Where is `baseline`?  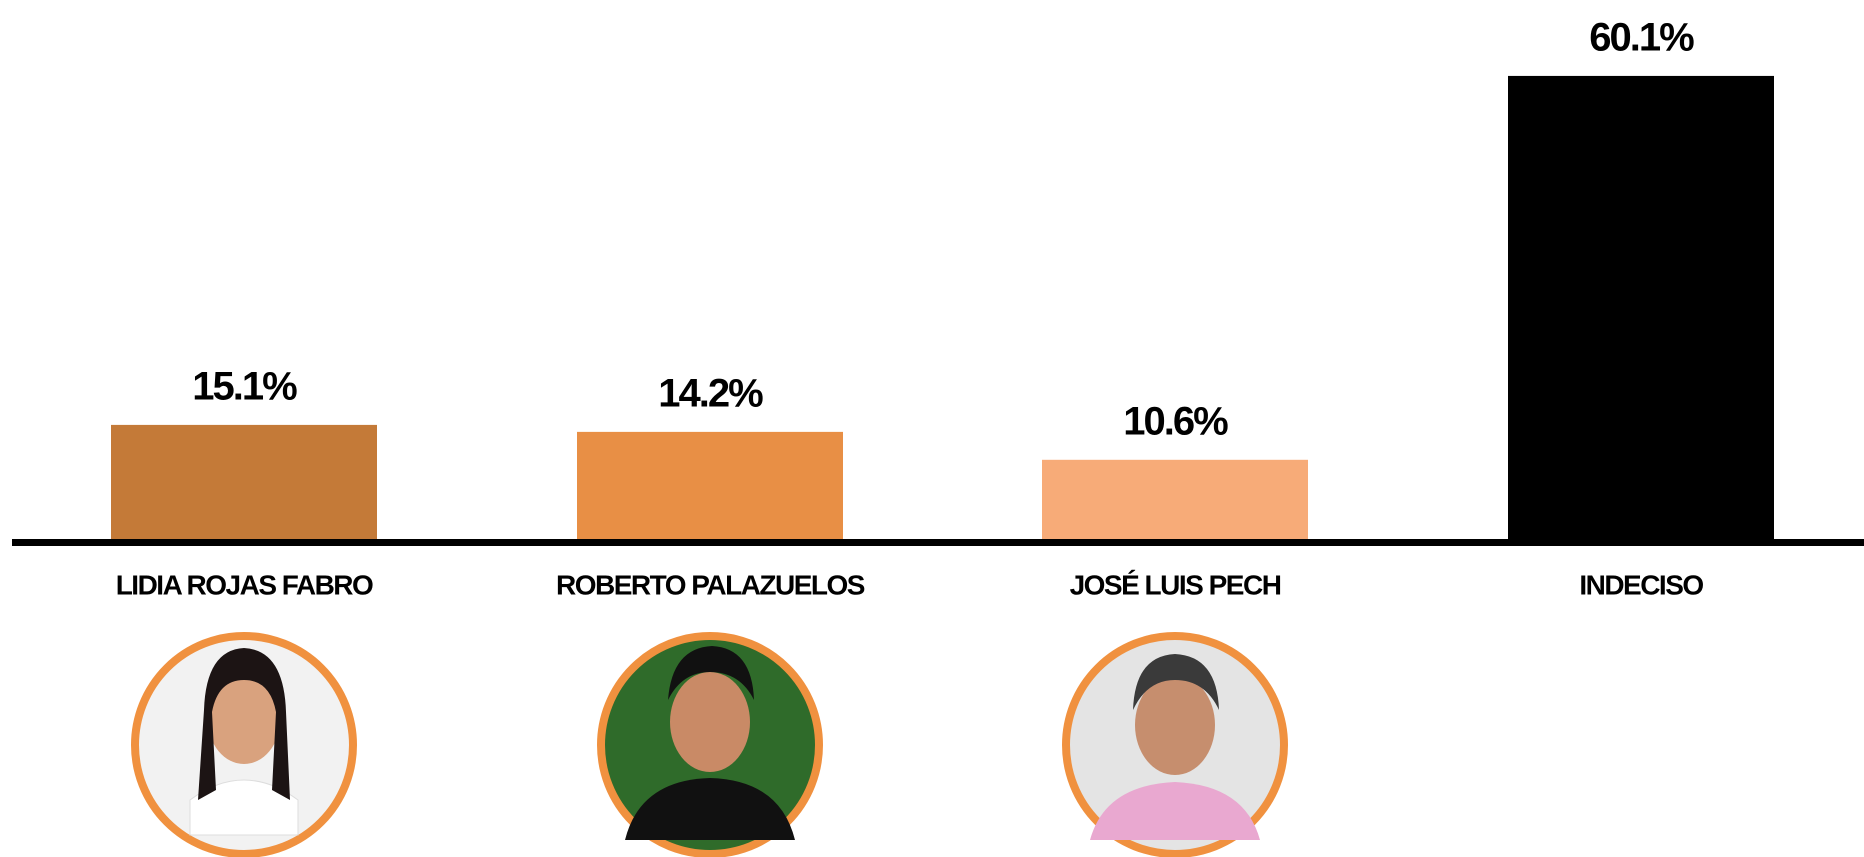
baseline is located at coordinates (938, 542).